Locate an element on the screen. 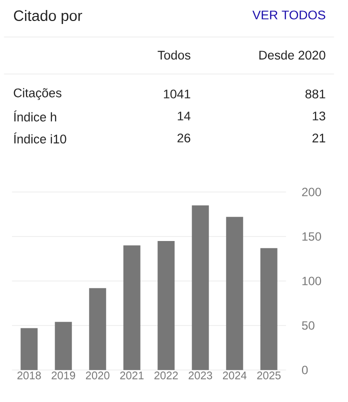 This screenshot has width=348, height=402. text: 13 is located at coordinates (319, 116).